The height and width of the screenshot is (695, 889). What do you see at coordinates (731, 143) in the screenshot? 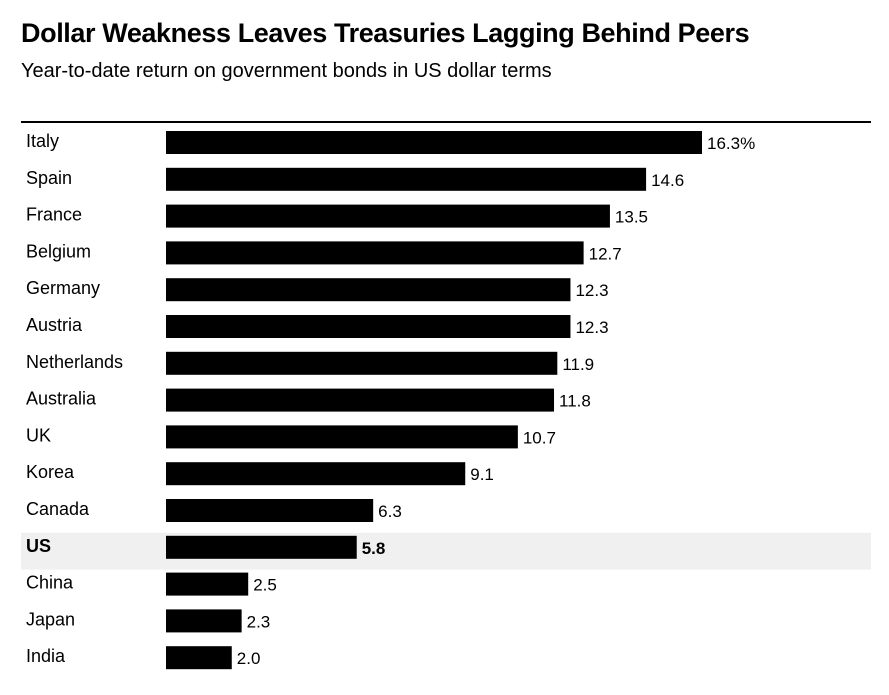
I see `value-label-italy: 16.3%` at bounding box center [731, 143].